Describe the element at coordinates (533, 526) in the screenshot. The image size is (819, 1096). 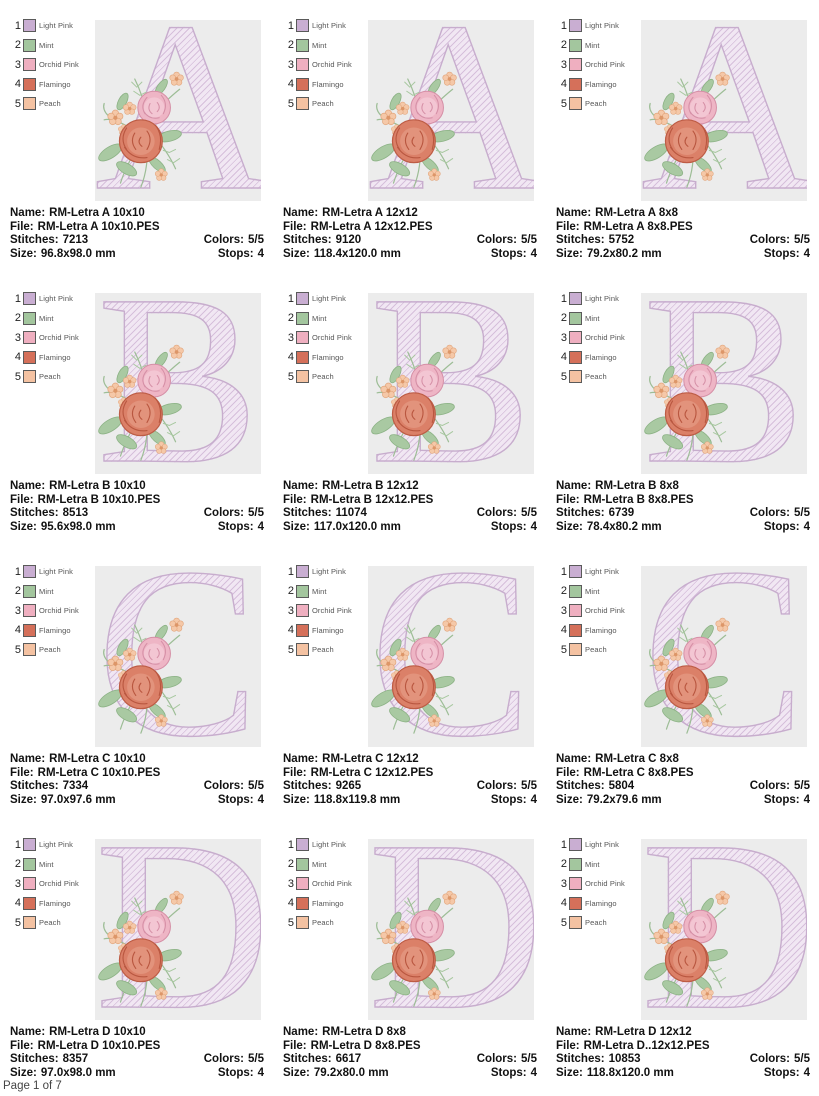
I see `stops-value: 4` at that location.